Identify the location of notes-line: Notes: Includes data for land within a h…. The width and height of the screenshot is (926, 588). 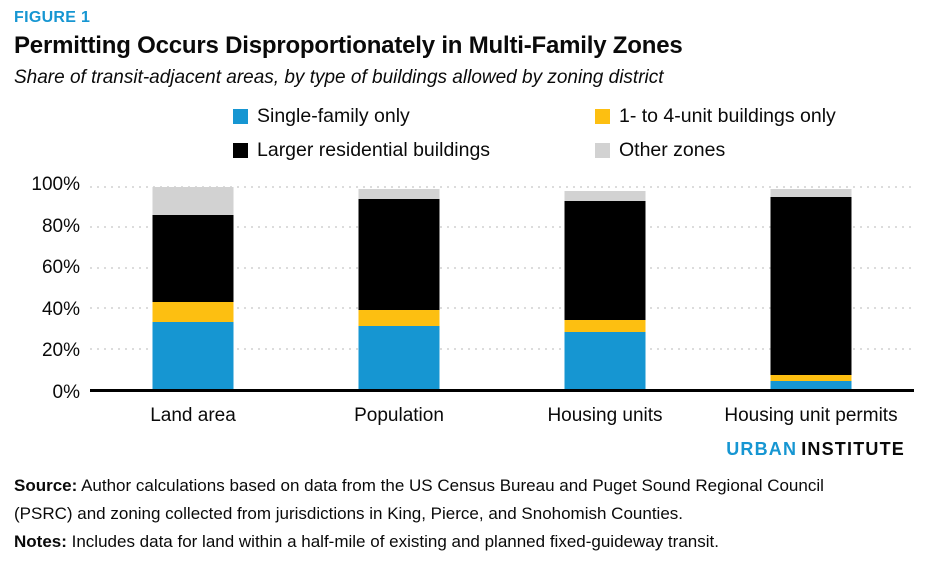
(429, 542).